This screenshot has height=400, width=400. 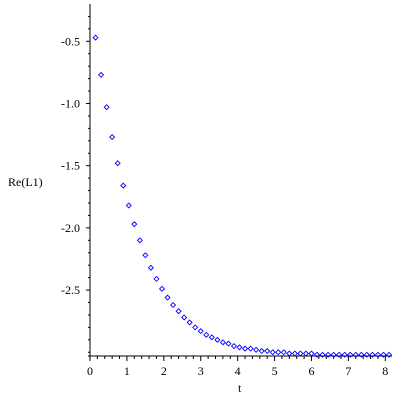 What do you see at coordinates (348, 371) in the screenshot?
I see `x-tick-label: 7` at bounding box center [348, 371].